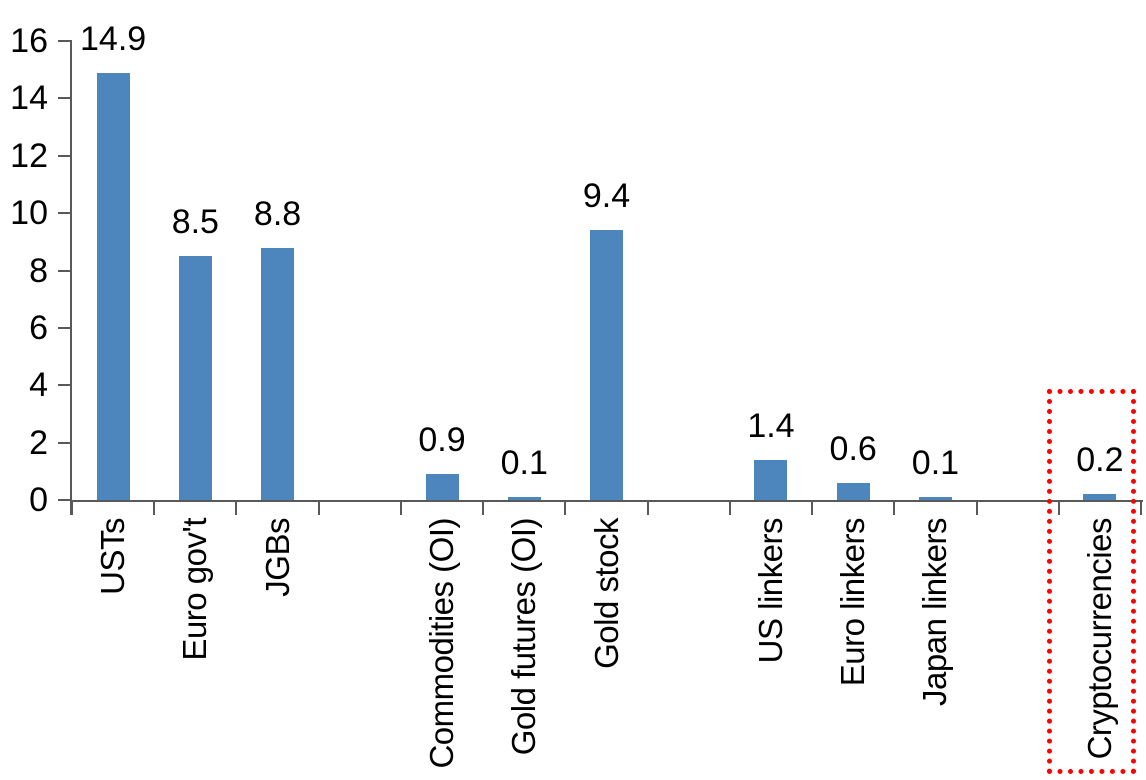 The width and height of the screenshot is (1146, 780). Describe the element at coordinates (277, 557) in the screenshot. I see `category-label: JGBs` at that location.